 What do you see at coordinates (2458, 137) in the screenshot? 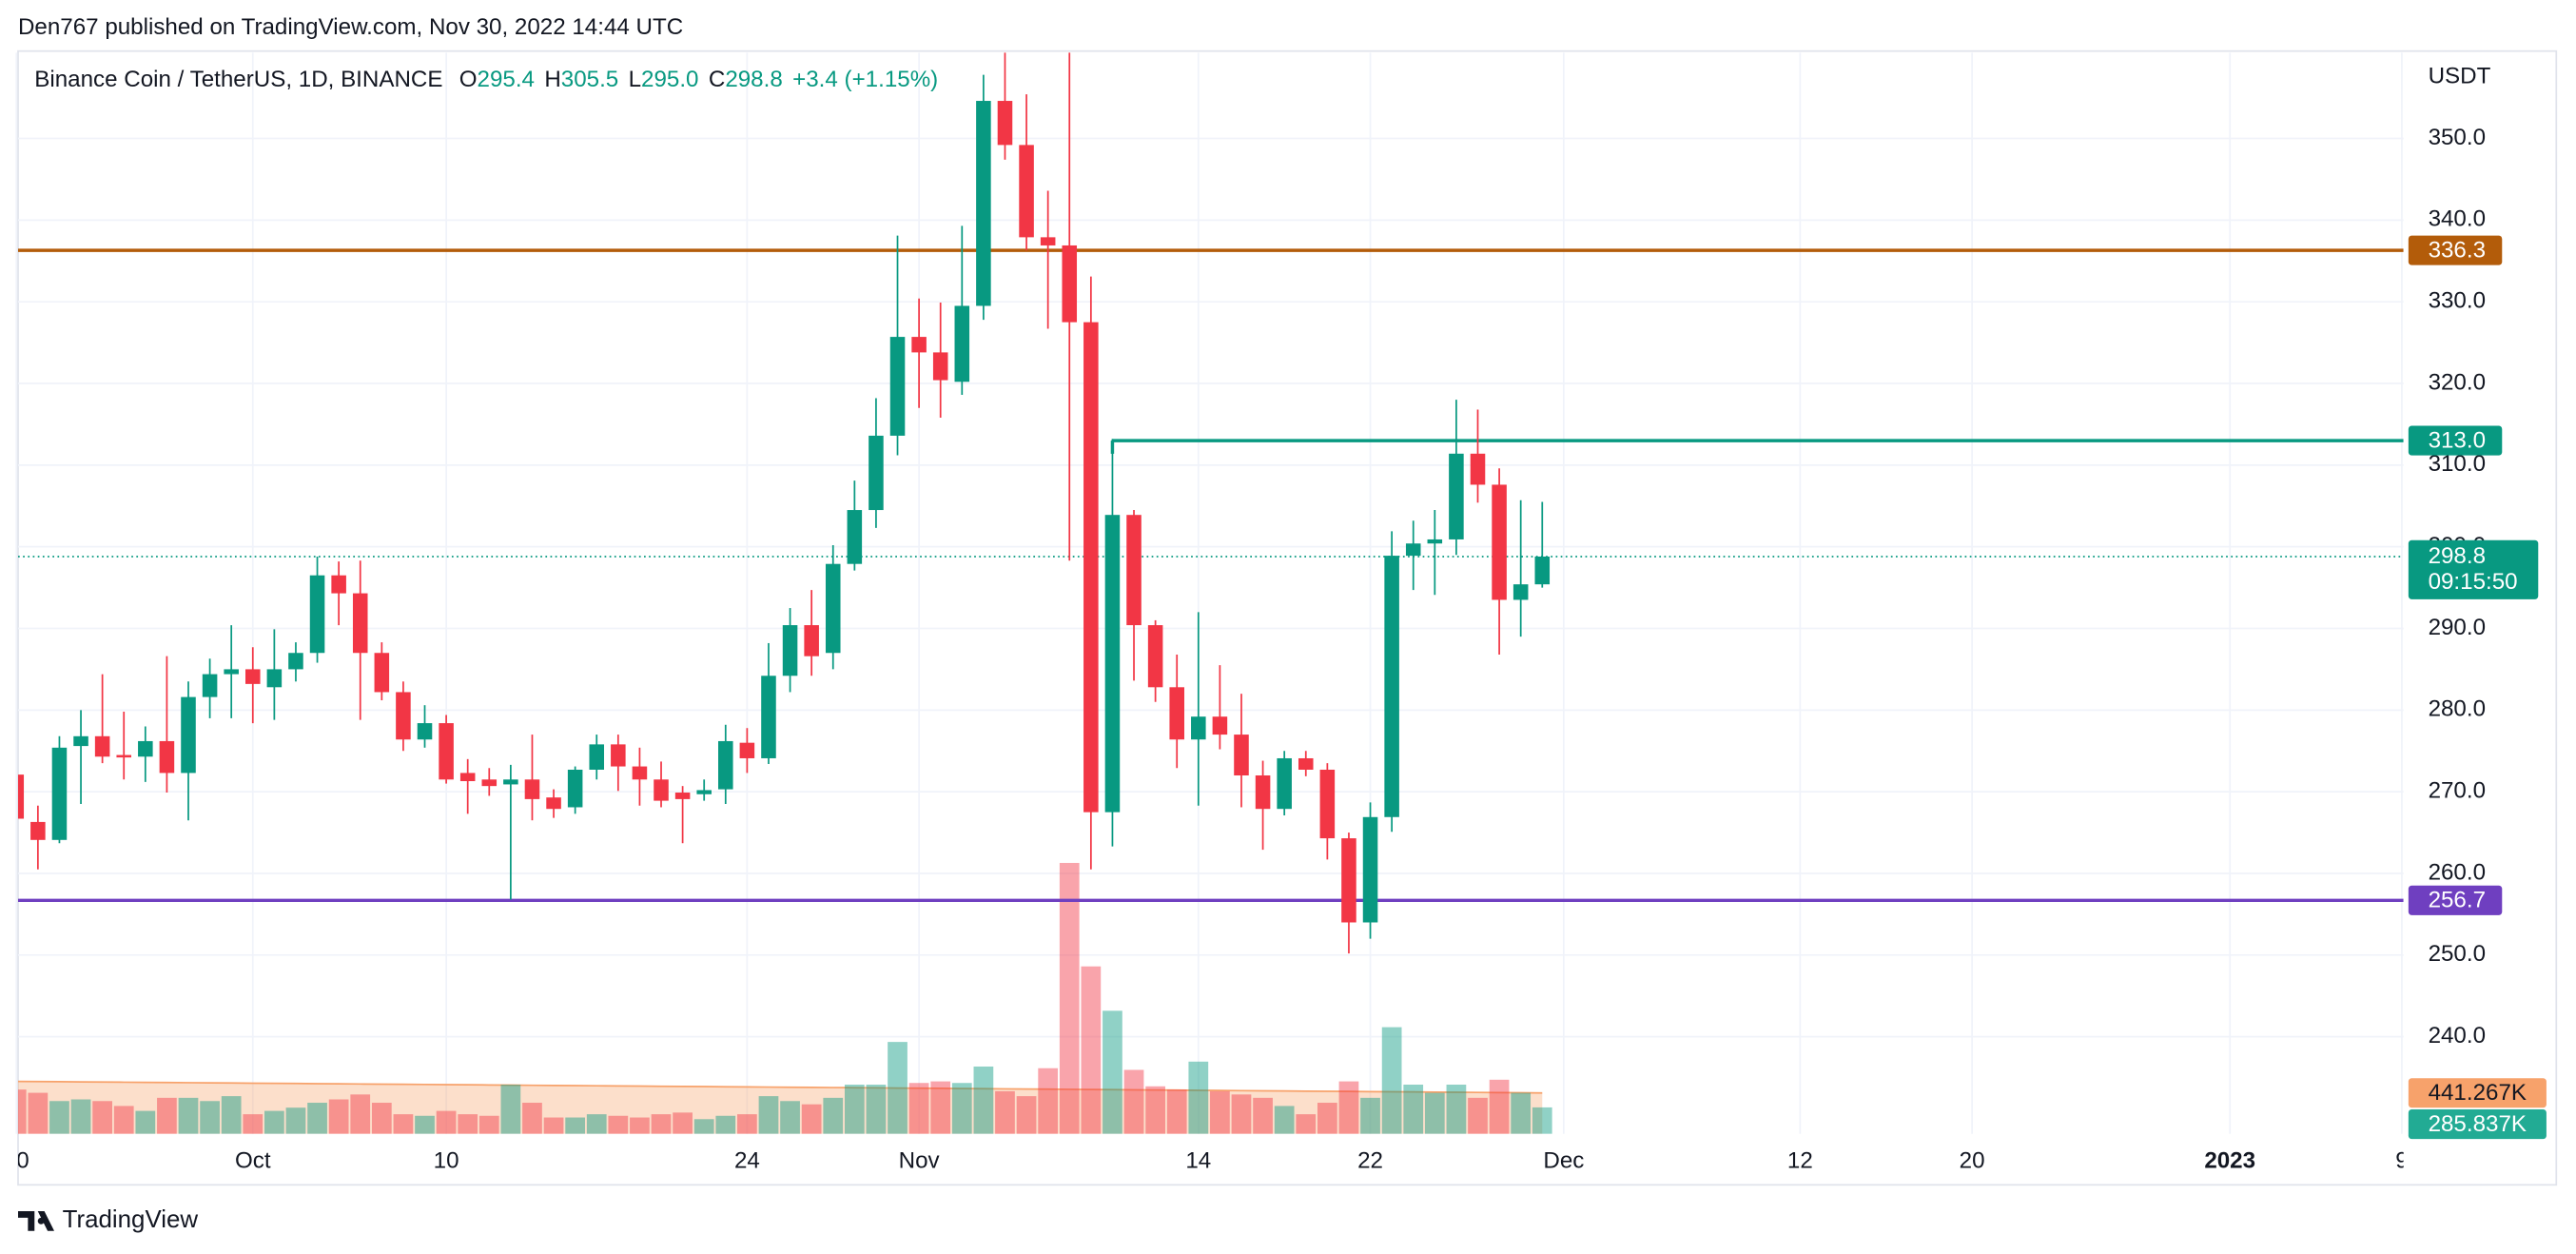
I see `y-tick-label: 350.0` at bounding box center [2458, 137].